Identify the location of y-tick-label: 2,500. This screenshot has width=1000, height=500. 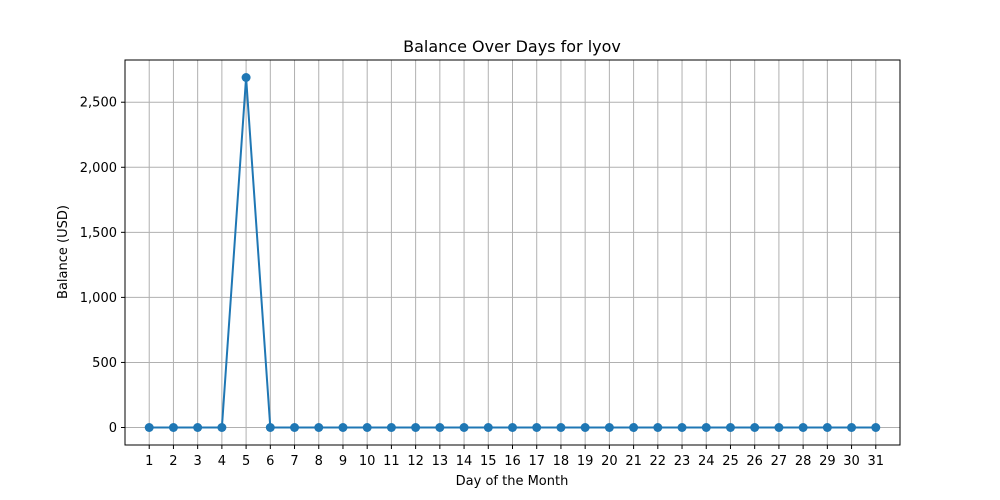
(98, 103).